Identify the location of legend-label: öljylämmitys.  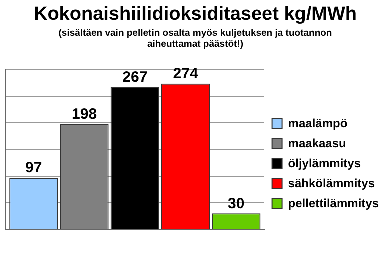
(325, 163).